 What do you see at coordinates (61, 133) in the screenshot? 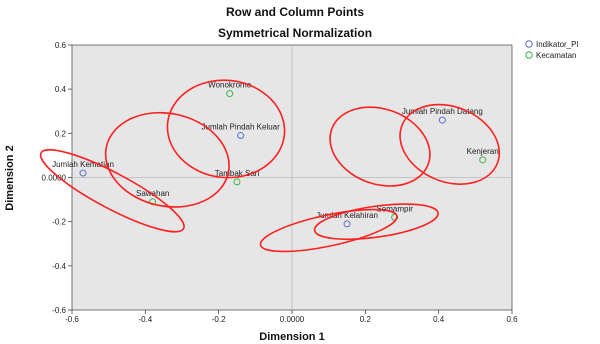
I see `y-tick-label: 0.2` at bounding box center [61, 133].